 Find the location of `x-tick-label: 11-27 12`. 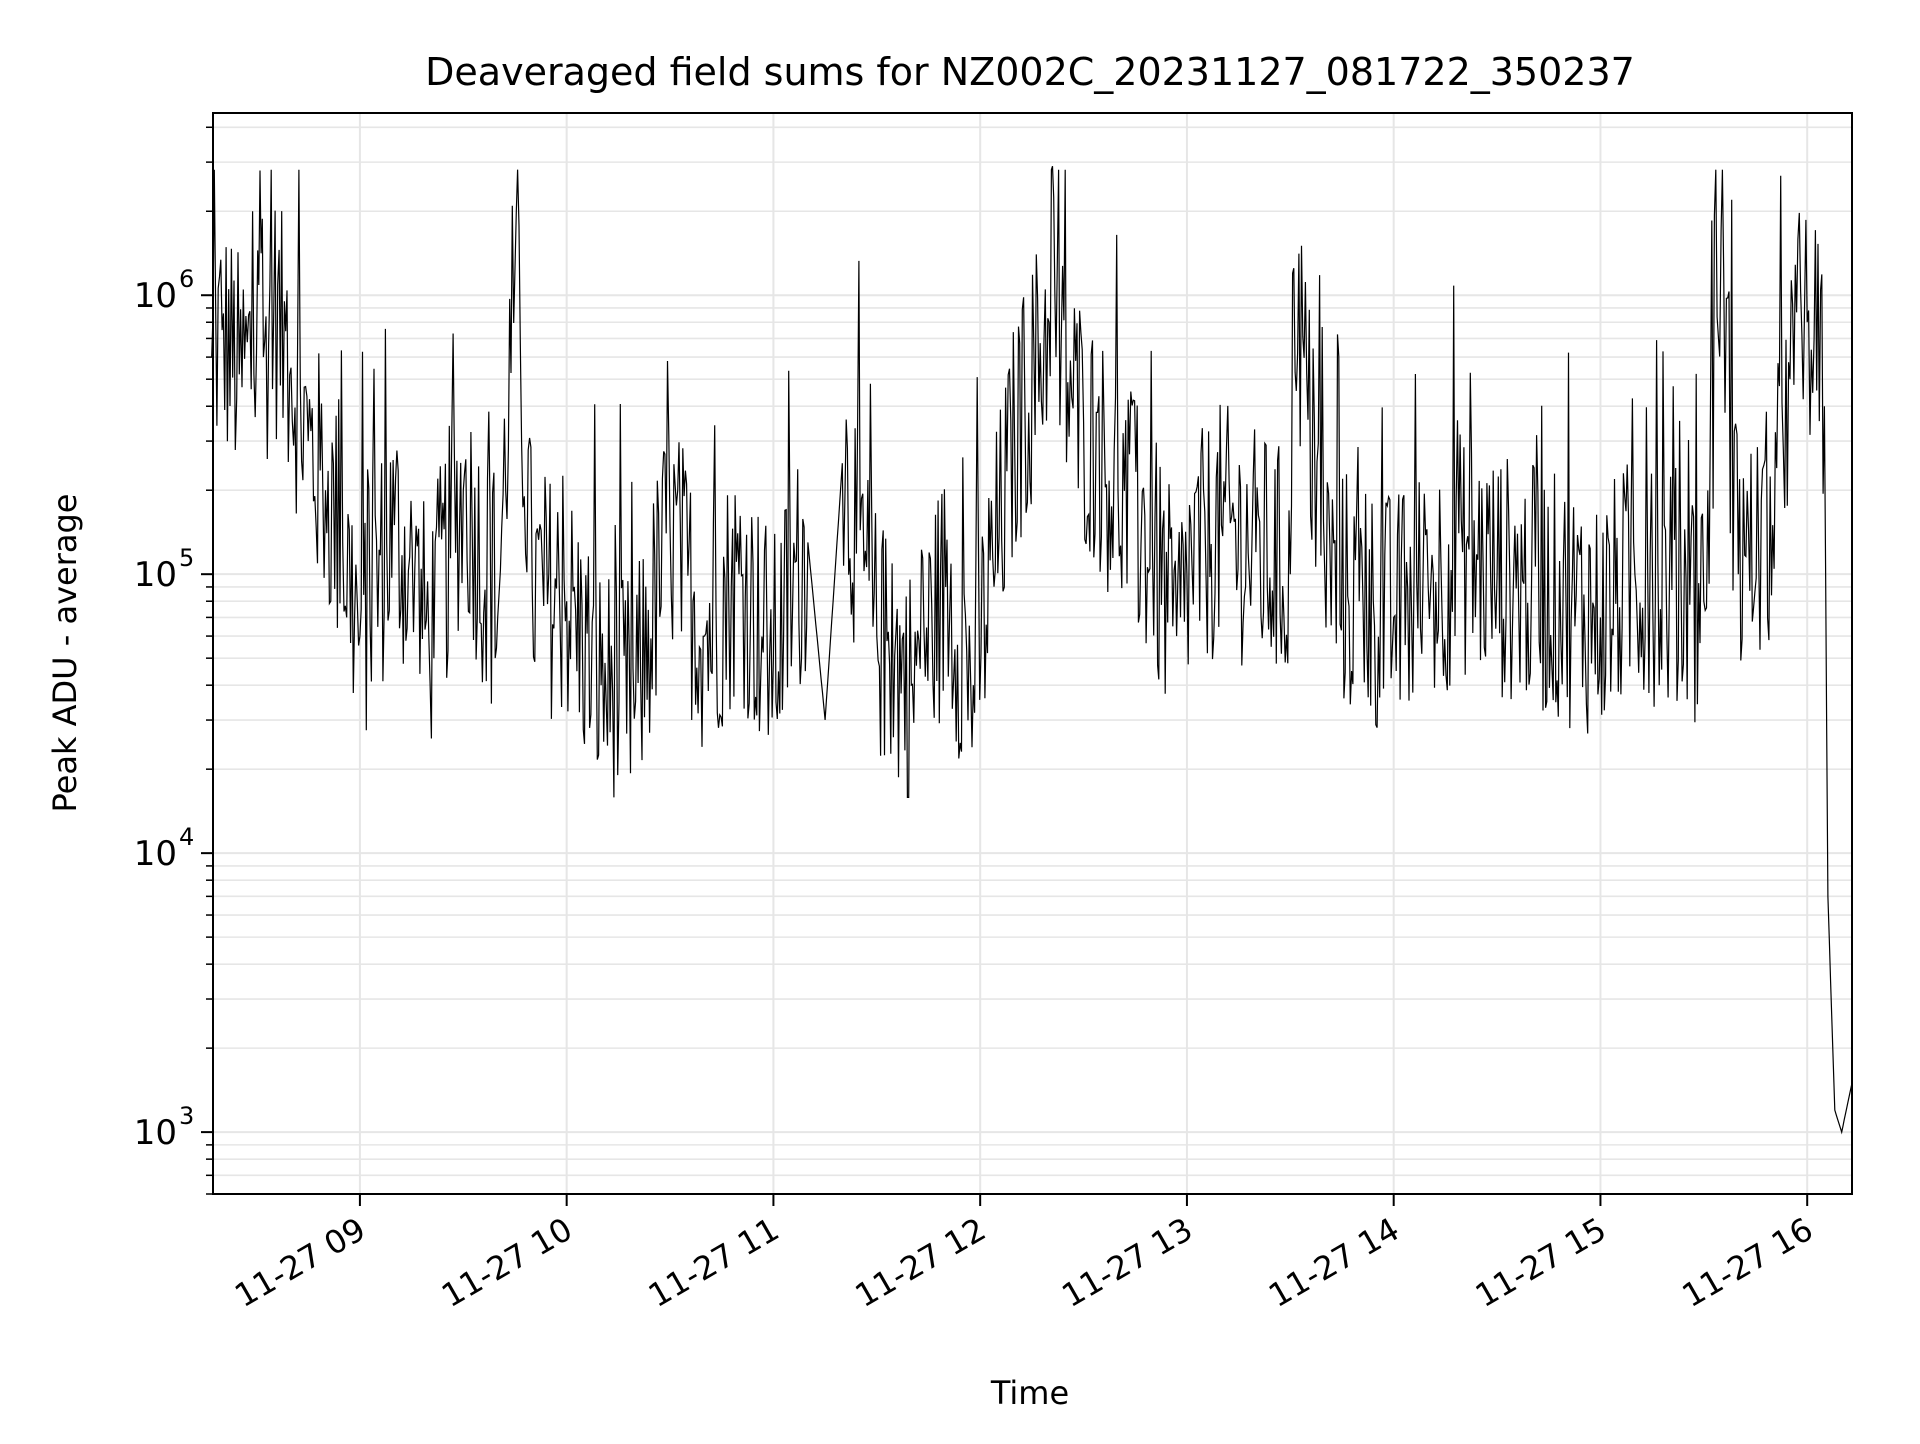

x-tick-label: 11-27 12 is located at coordinates (921, 1262).